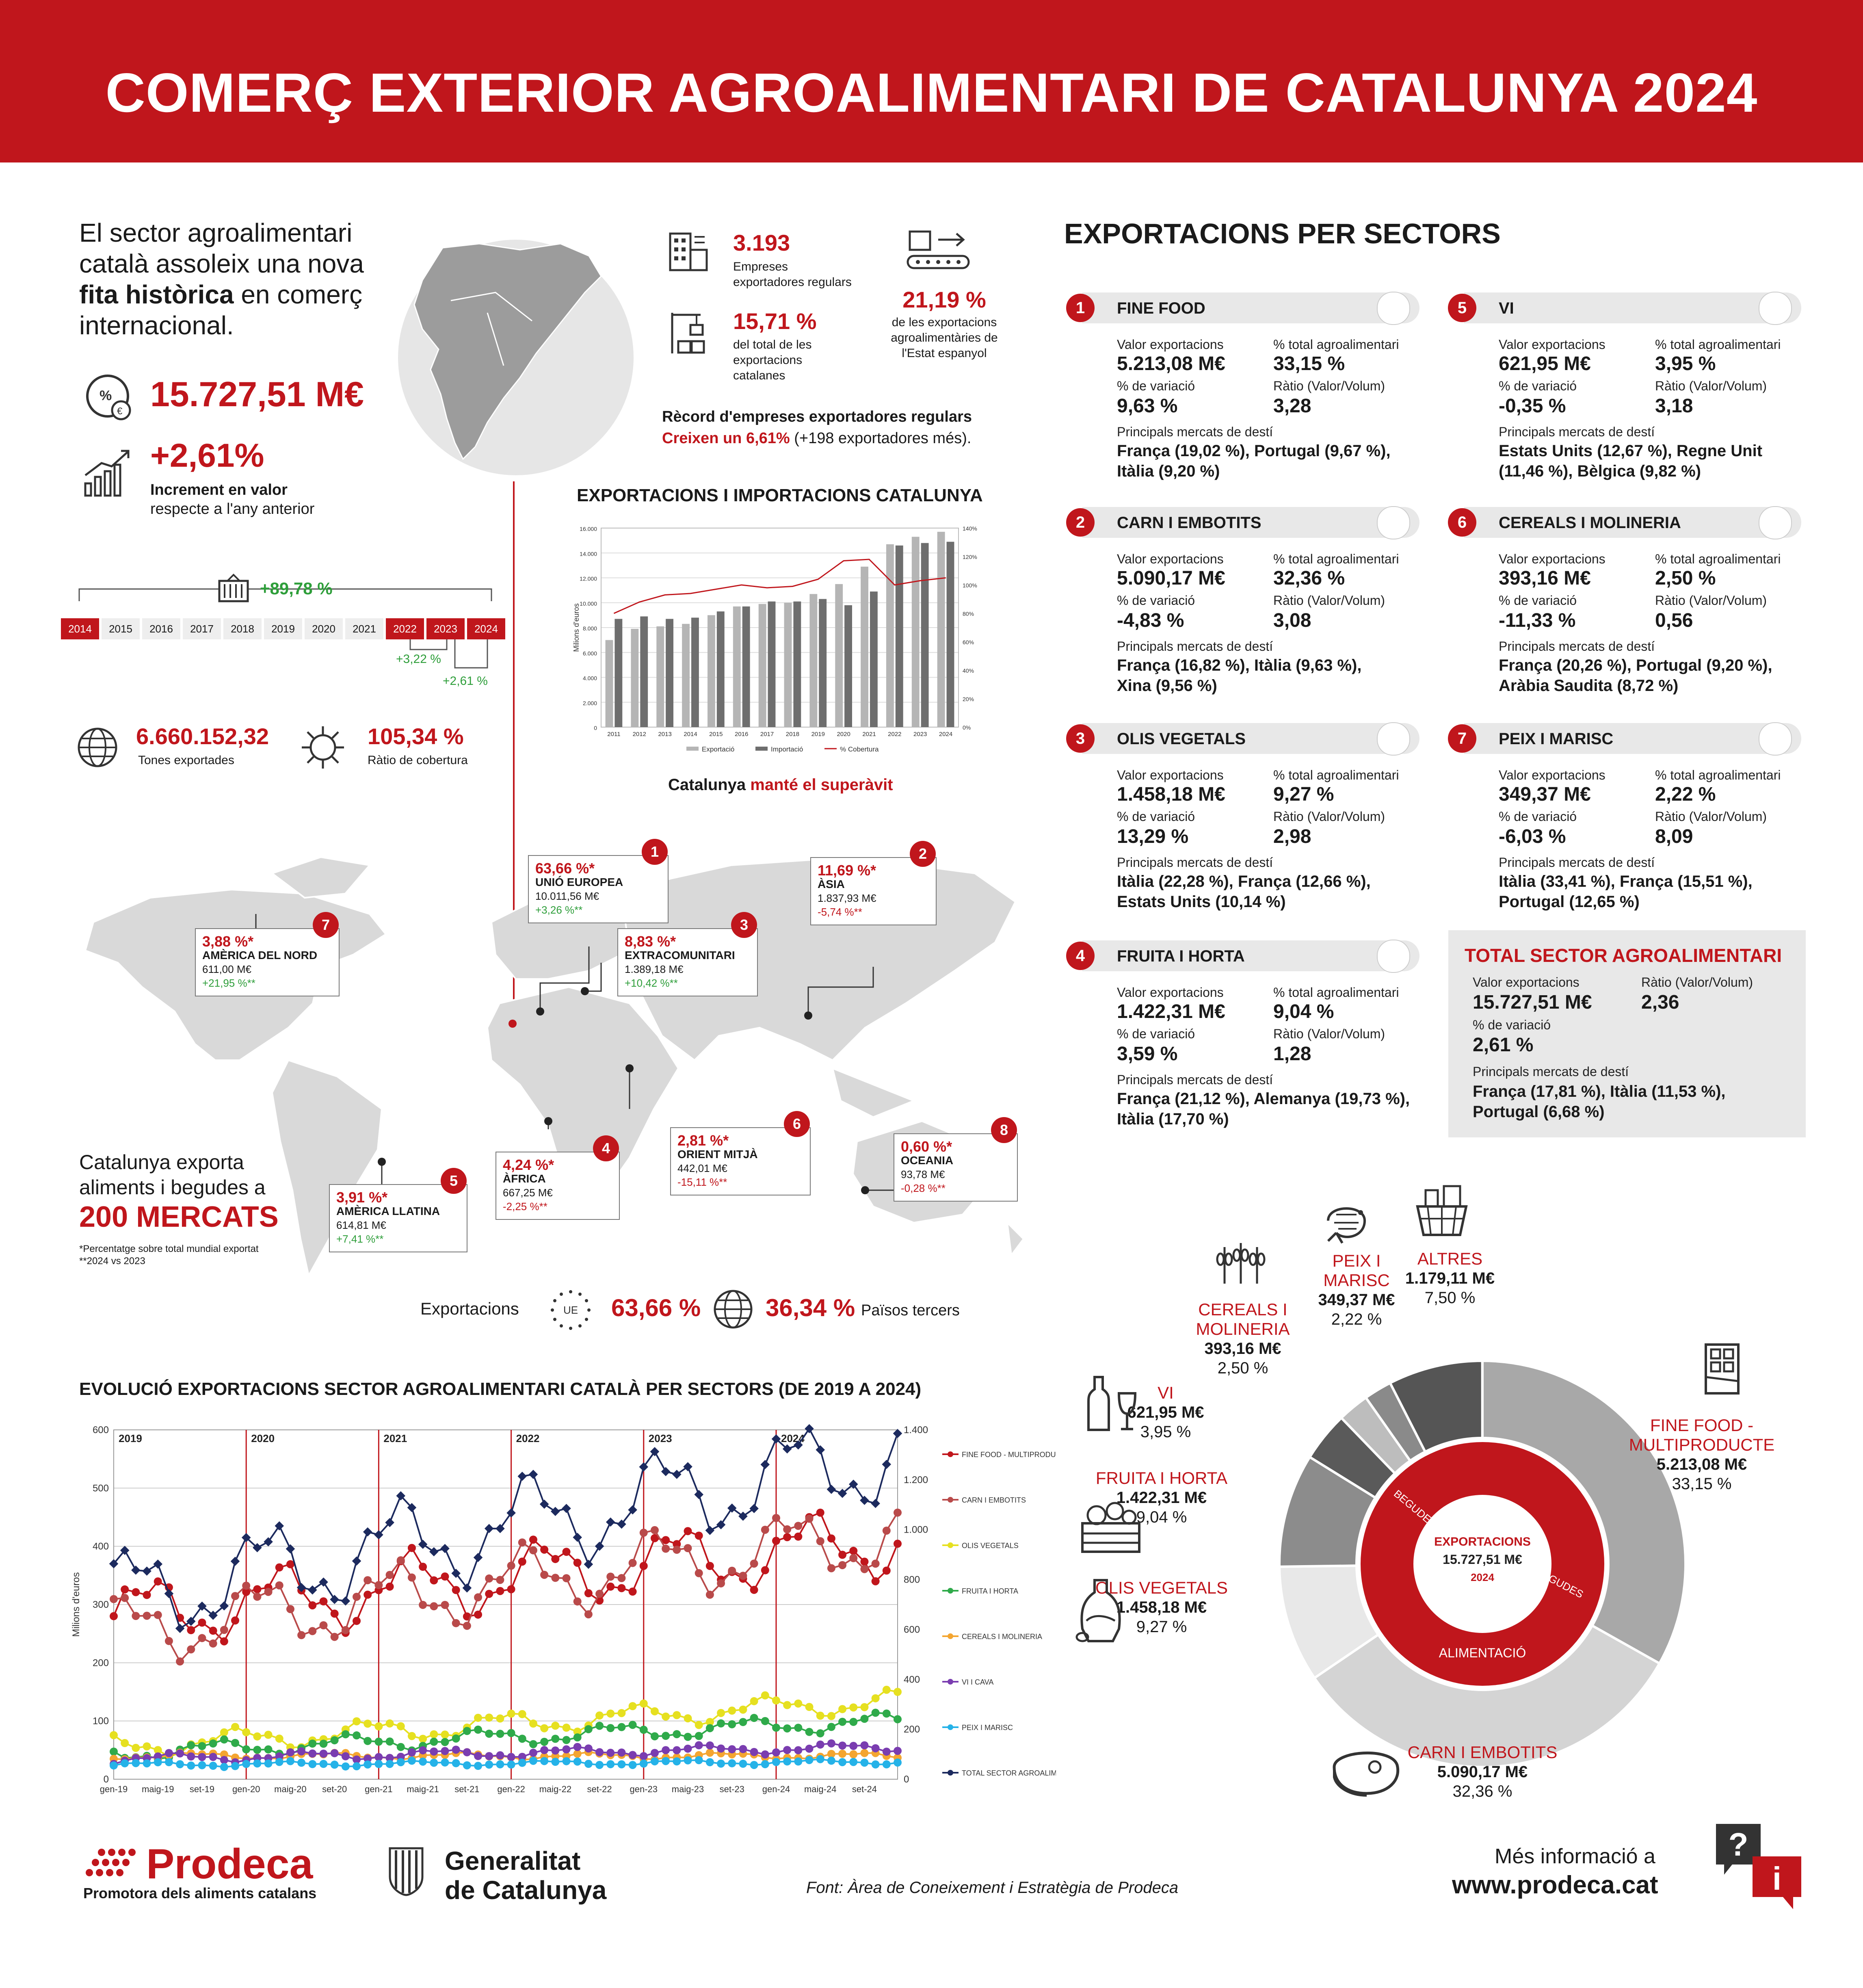 Image resolution: width=1863 pixels, height=1988 pixels. What do you see at coordinates (559, 910) in the screenshot?
I see `region-change: +3,26 %**` at bounding box center [559, 910].